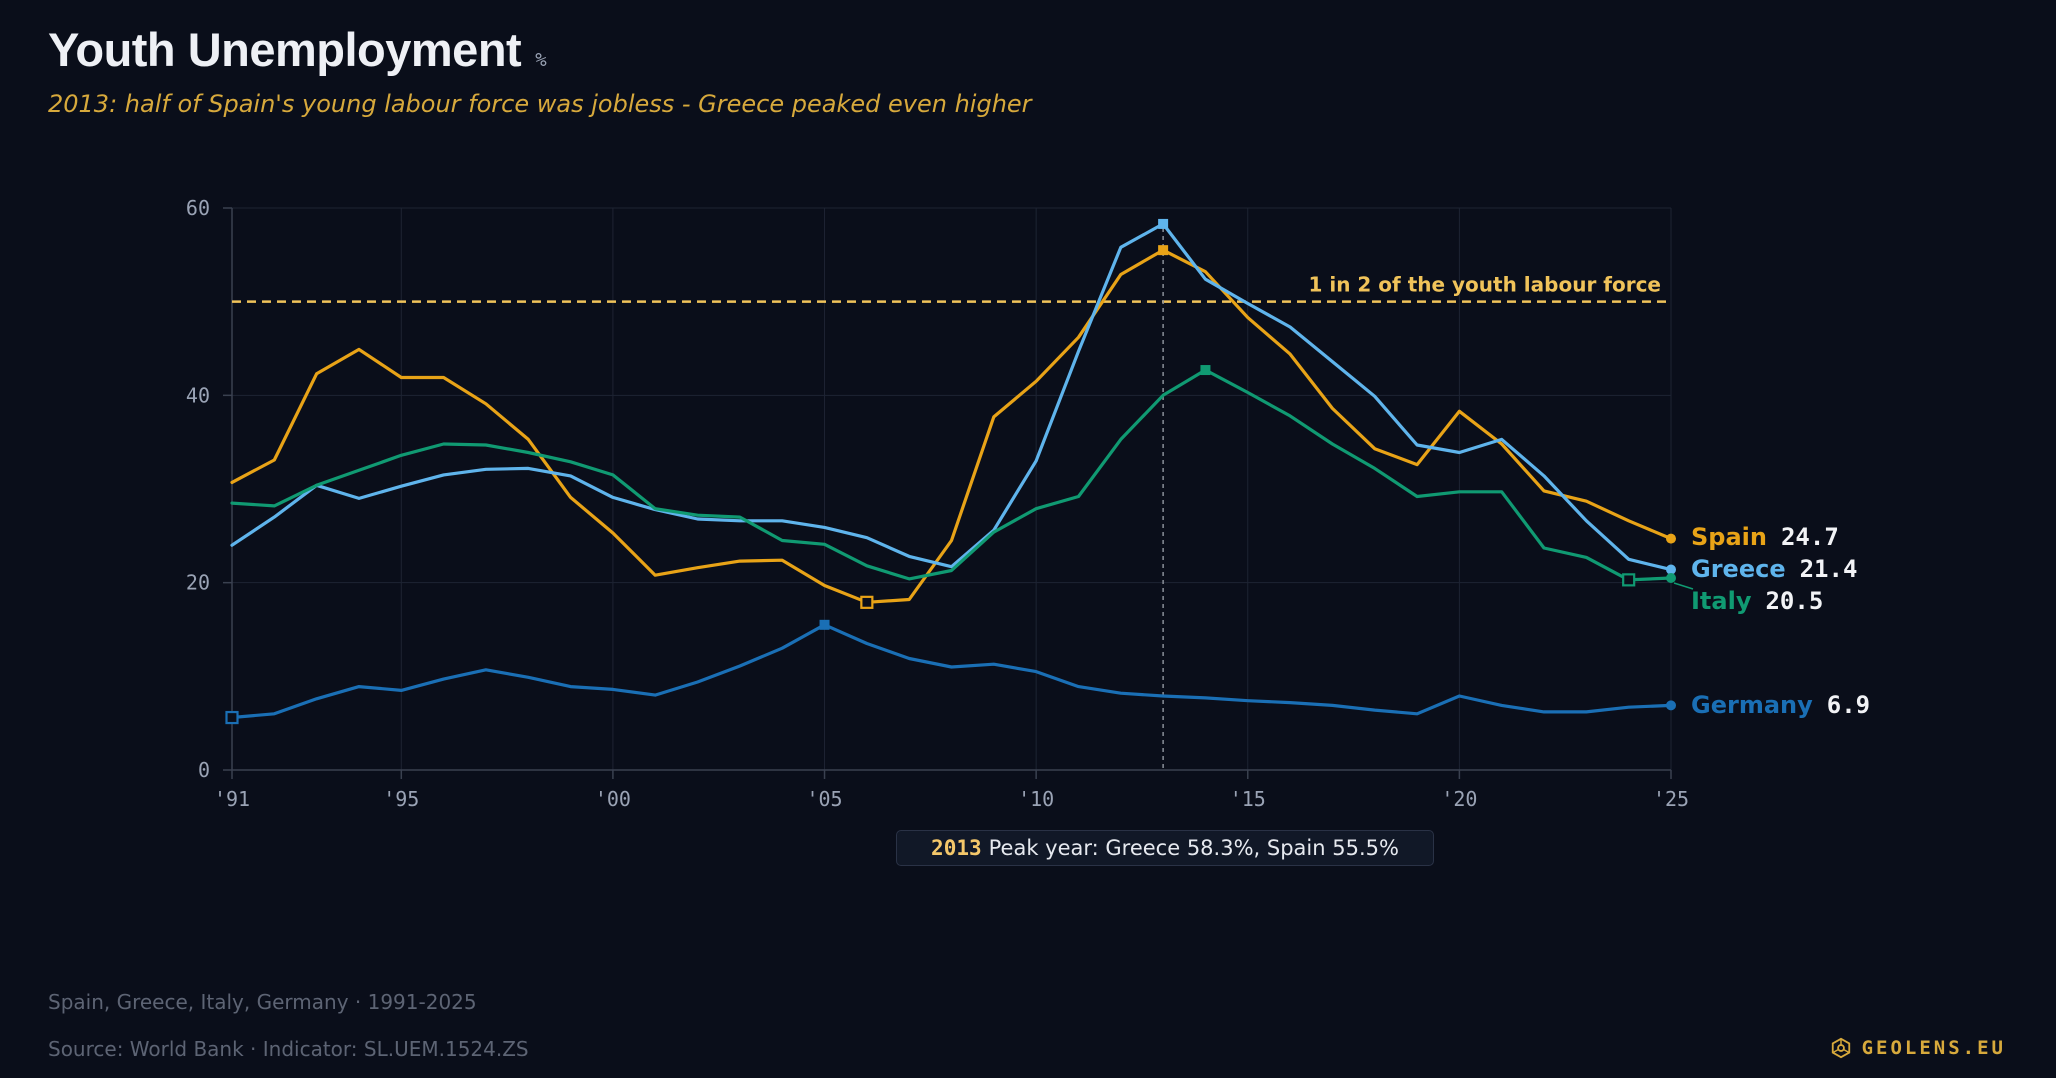 The image size is (2056, 1078). What do you see at coordinates (1810, 537) in the screenshot?
I see `series-end-value: 24.7` at bounding box center [1810, 537].